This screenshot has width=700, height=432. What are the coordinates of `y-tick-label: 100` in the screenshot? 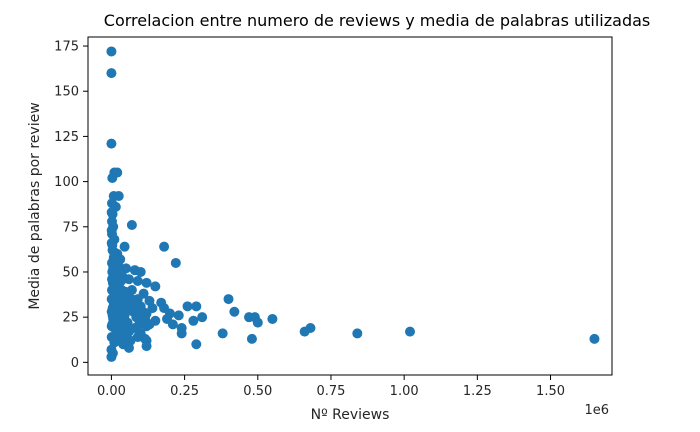 It's located at (66, 182).